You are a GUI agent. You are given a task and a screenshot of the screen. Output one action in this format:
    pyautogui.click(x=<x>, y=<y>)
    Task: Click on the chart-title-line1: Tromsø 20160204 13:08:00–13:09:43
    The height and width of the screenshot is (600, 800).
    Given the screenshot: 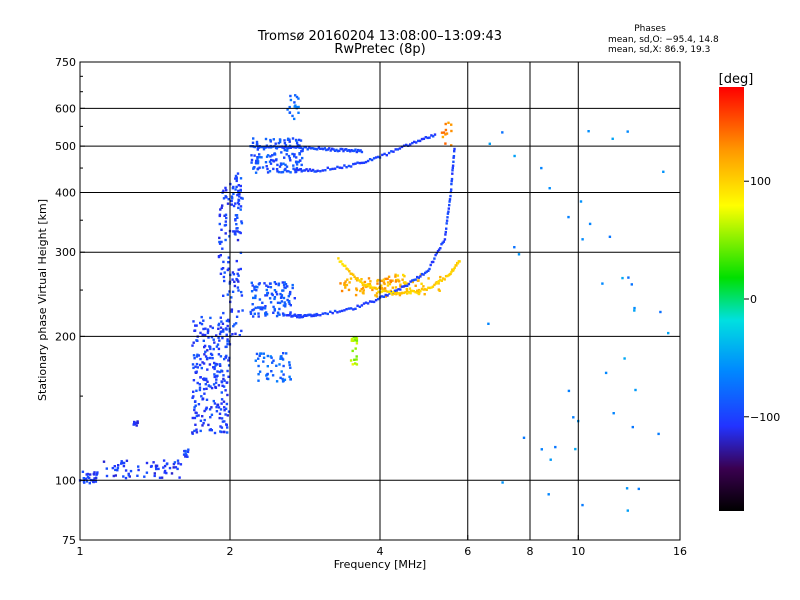 What is the action you would take?
    pyautogui.click(x=379, y=36)
    